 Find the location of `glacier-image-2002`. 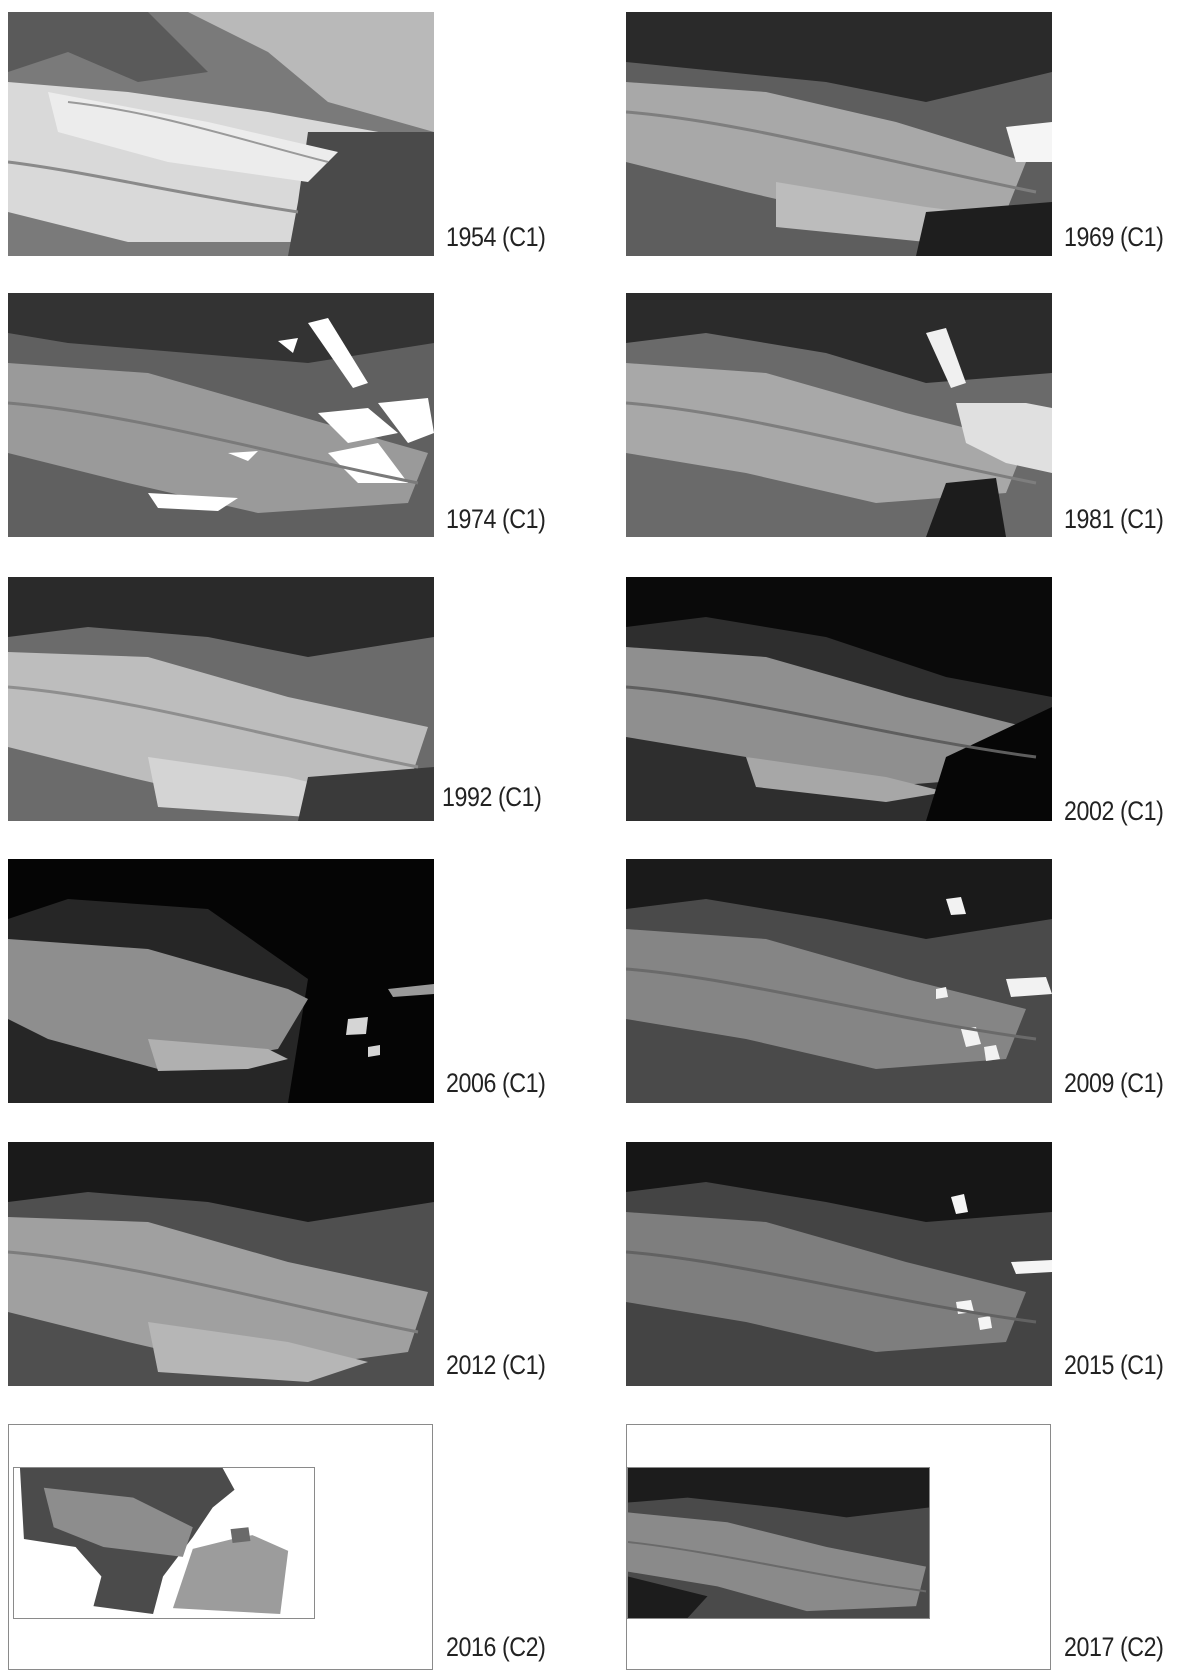

glacier-image-2002 is located at coordinates (839, 699).